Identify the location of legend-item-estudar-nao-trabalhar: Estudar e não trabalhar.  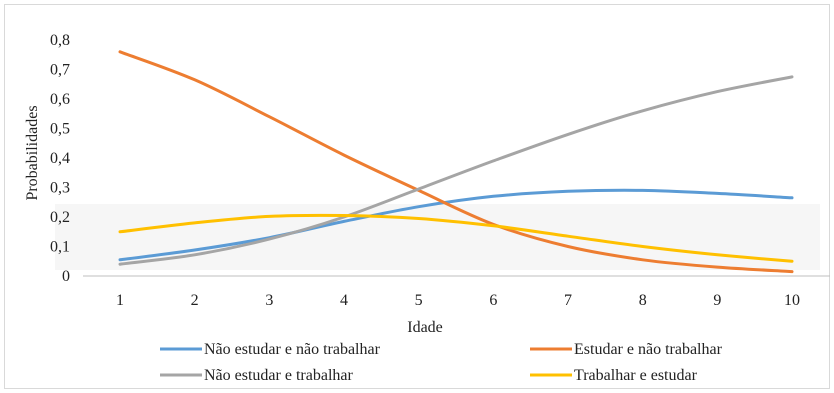
(626, 349).